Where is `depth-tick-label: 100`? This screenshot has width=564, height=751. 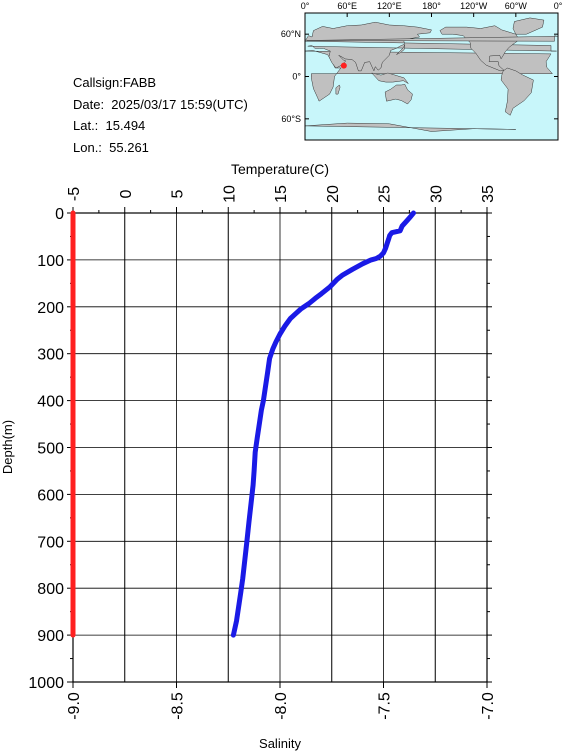
depth-tick-label: 100 is located at coordinates (50, 261).